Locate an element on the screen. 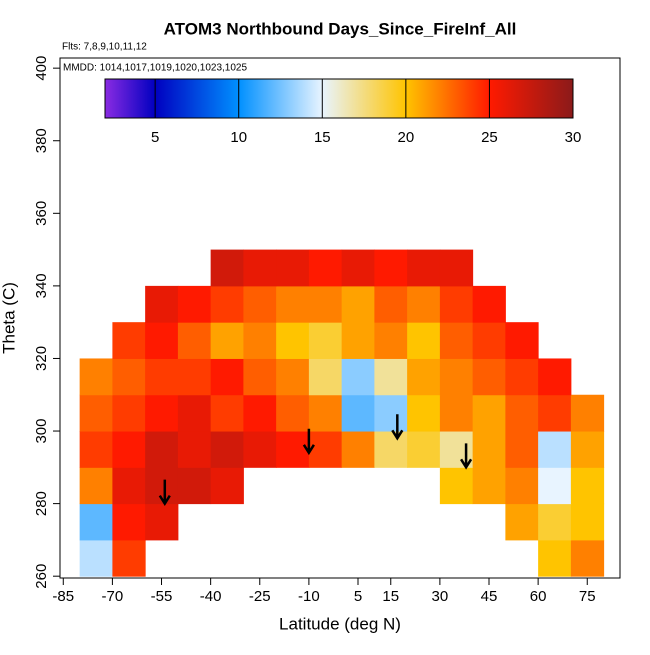  colorbar-tick-label: 25 is located at coordinates (489, 137).